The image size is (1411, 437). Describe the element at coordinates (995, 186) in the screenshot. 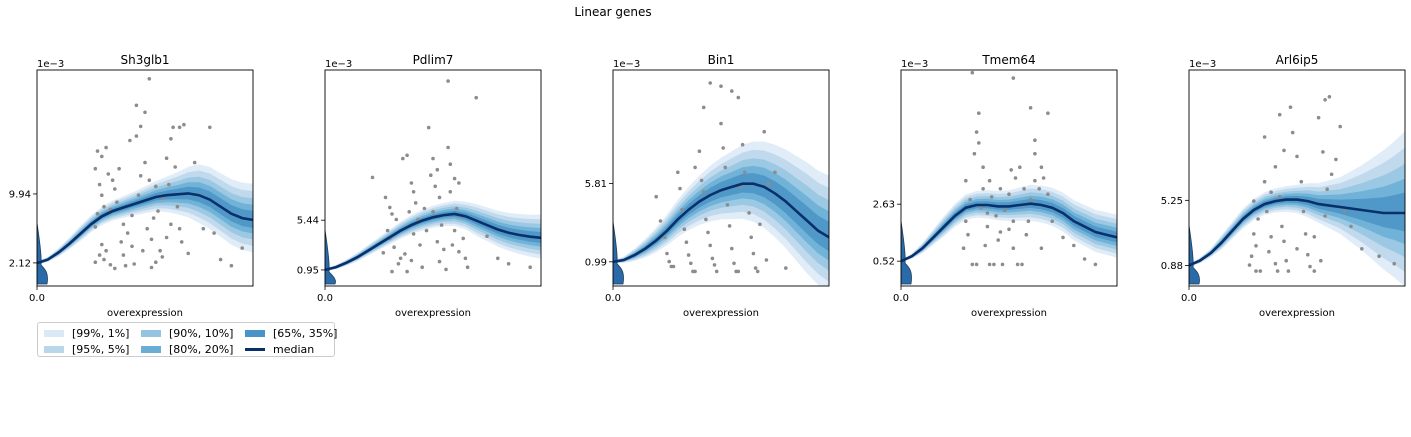

I see `panel-tmem64: Tmem64 1e−3 0.52 2.63 0.0 overexpression` at that location.